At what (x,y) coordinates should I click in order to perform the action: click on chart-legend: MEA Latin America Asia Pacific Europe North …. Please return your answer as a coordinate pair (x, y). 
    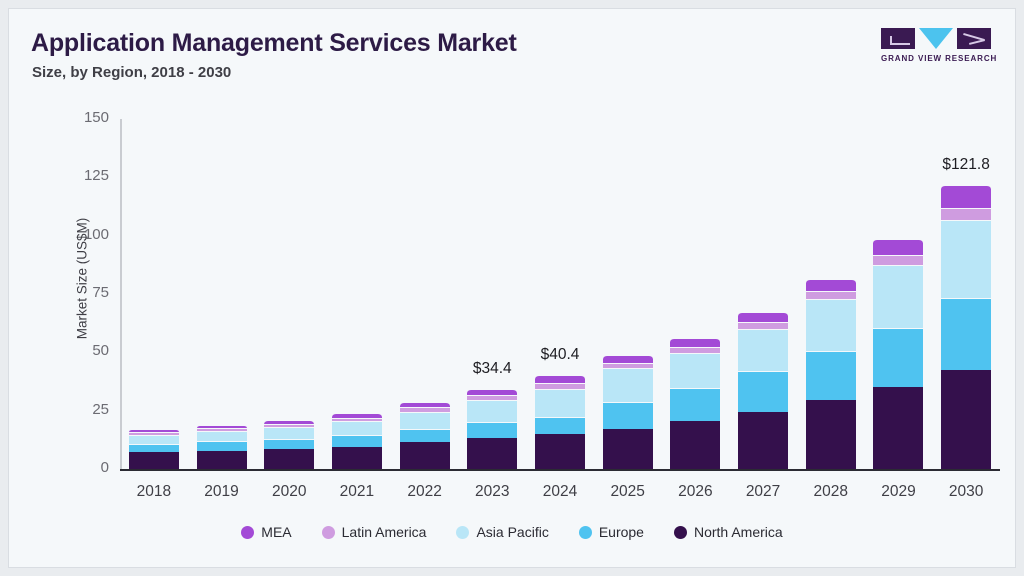
    Looking at the image, I should click on (512, 532).